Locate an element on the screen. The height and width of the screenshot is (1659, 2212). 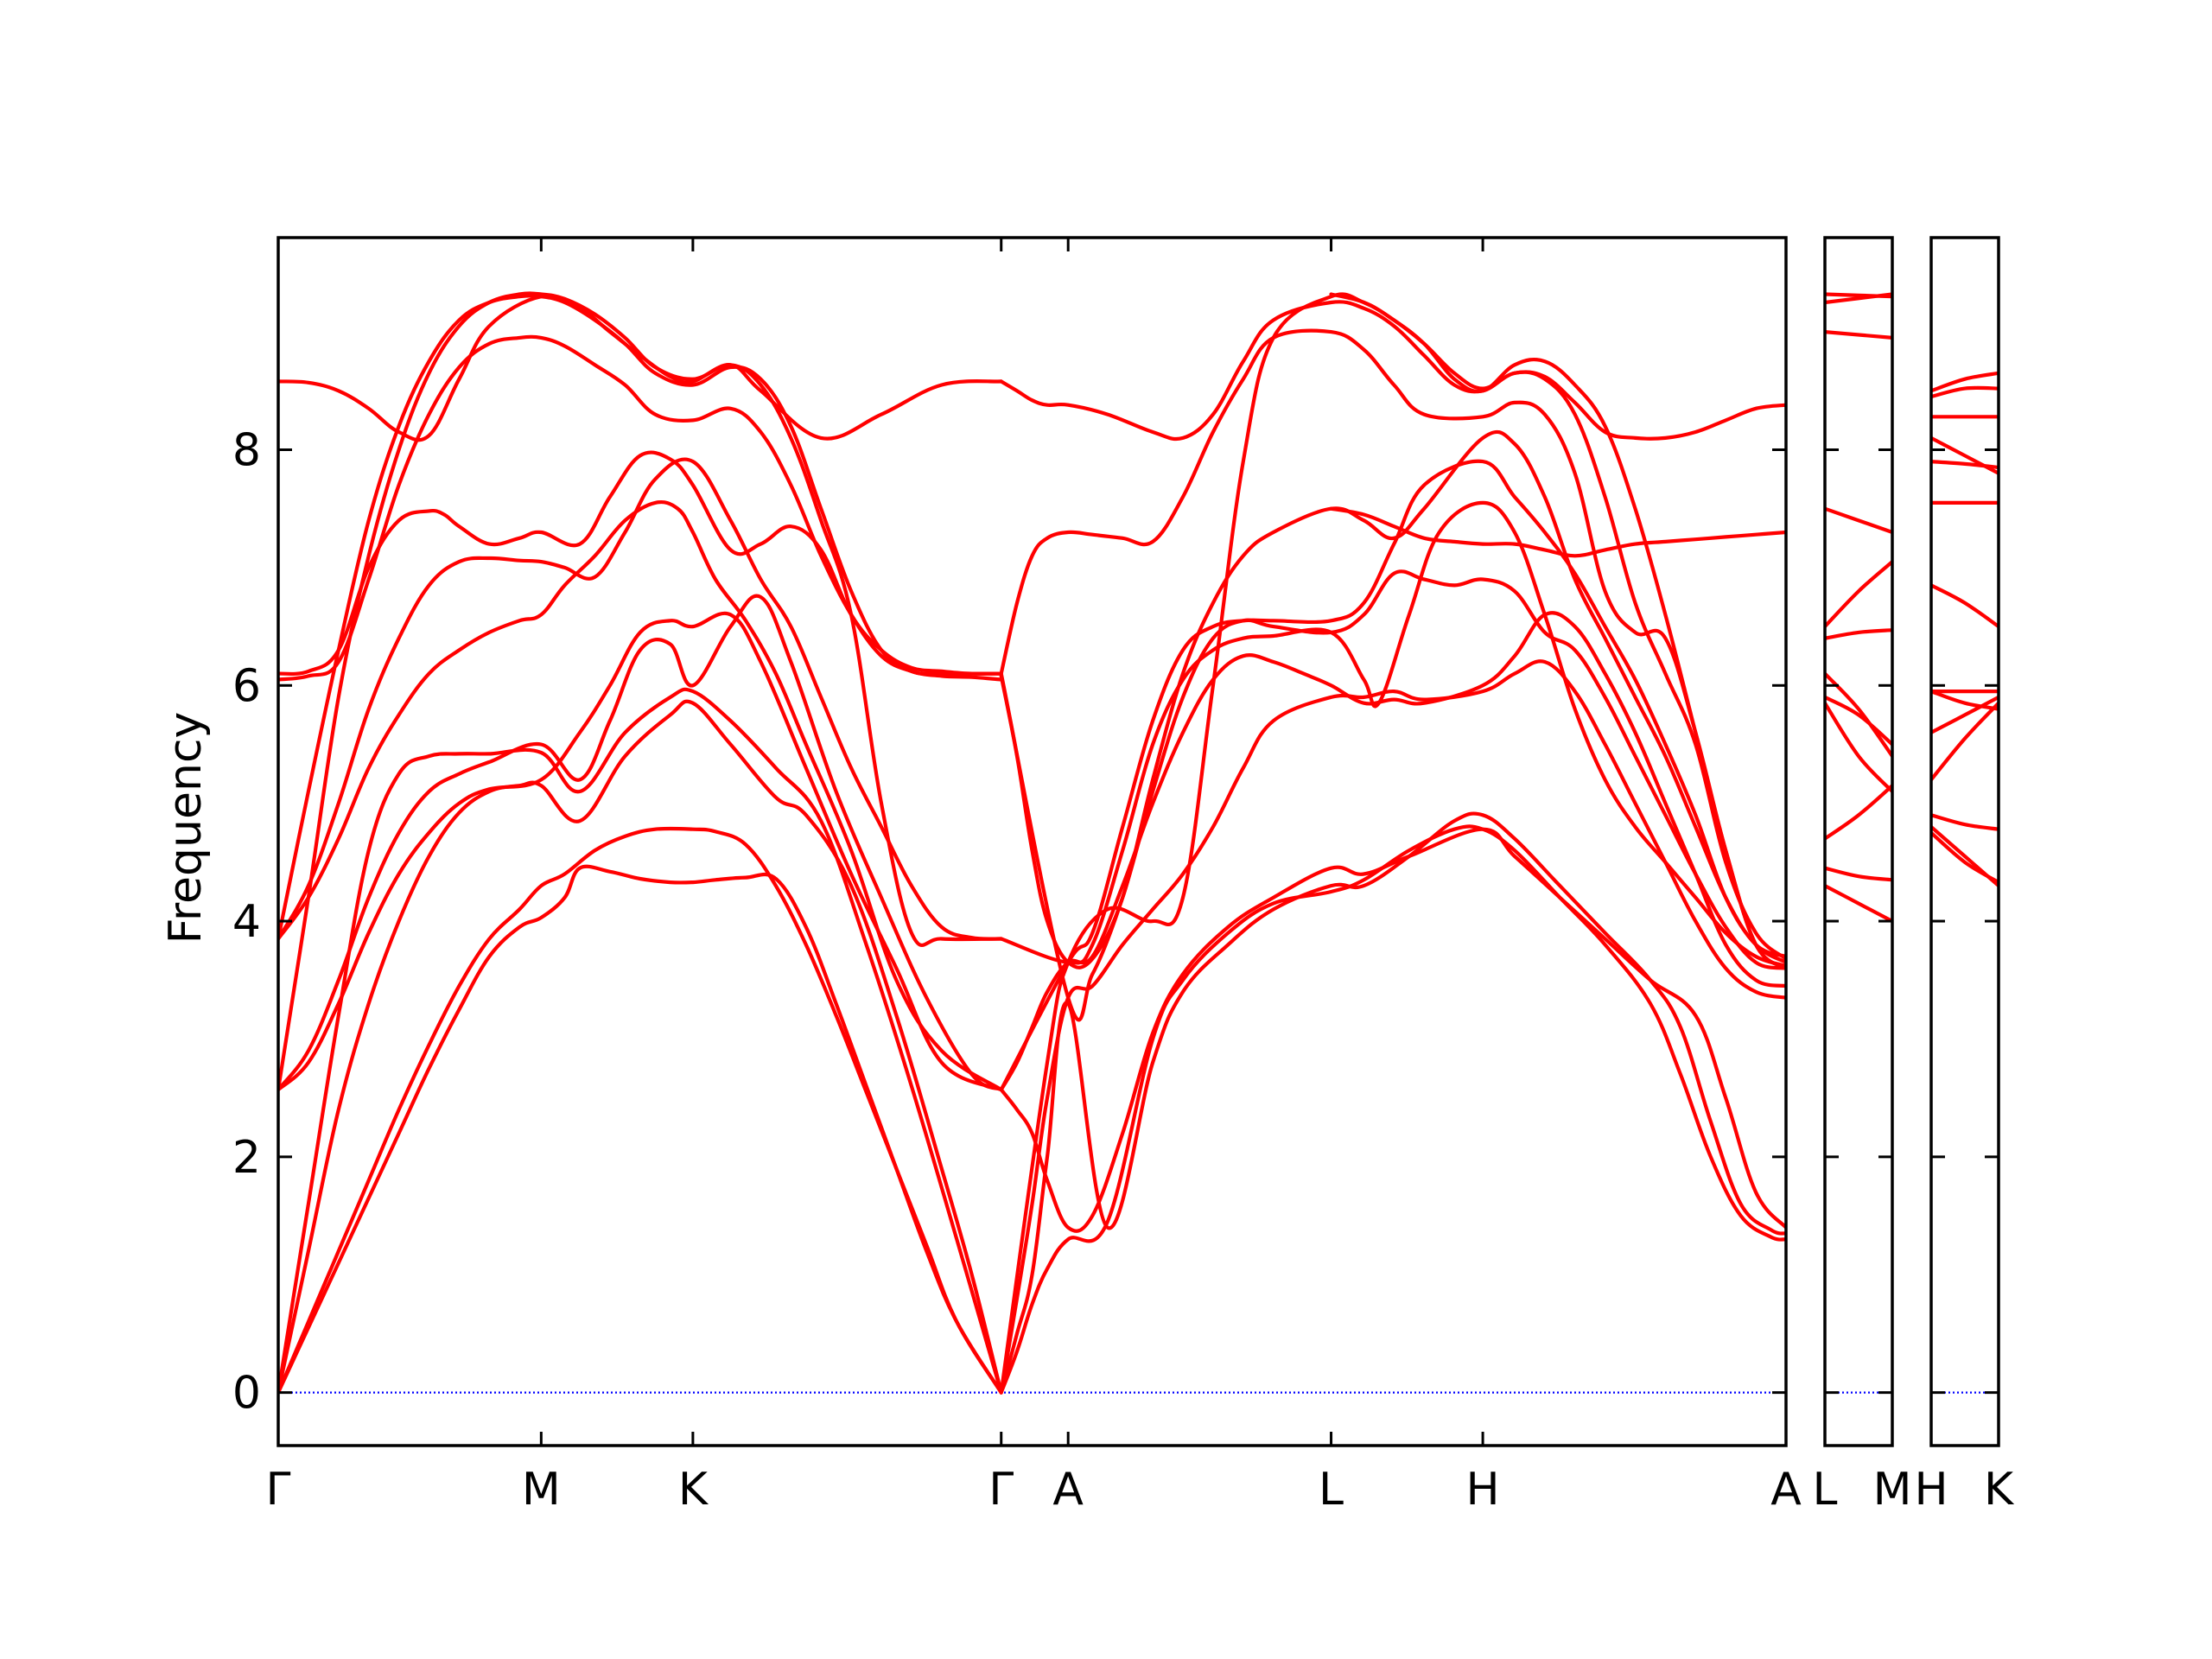
y-tick-label: 2 is located at coordinates (246, 1158).